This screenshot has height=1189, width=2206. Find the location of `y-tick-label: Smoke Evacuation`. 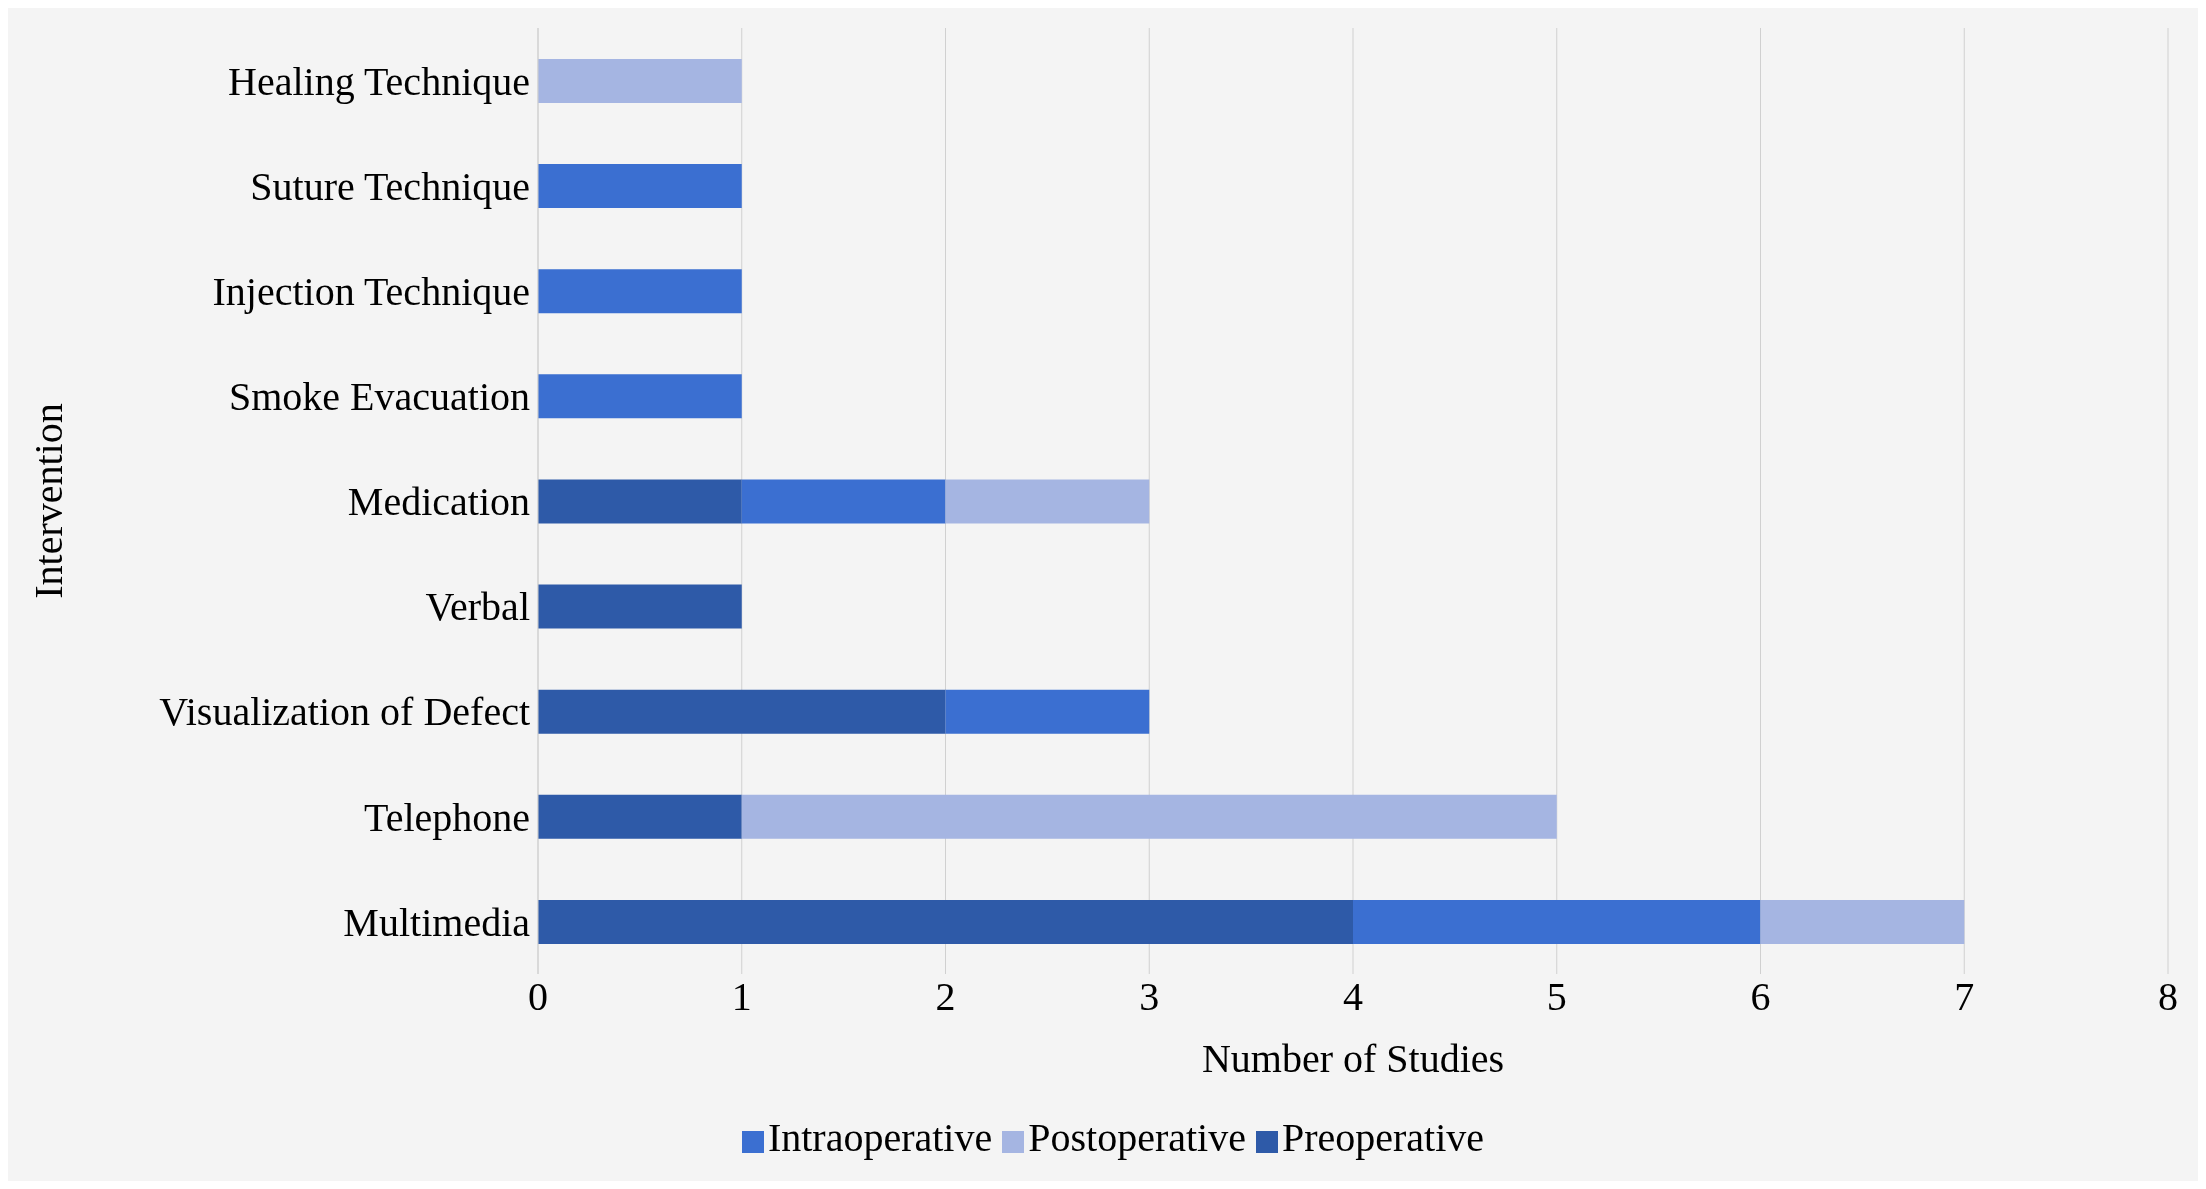

y-tick-label: Smoke Evacuation is located at coordinates (379, 397).